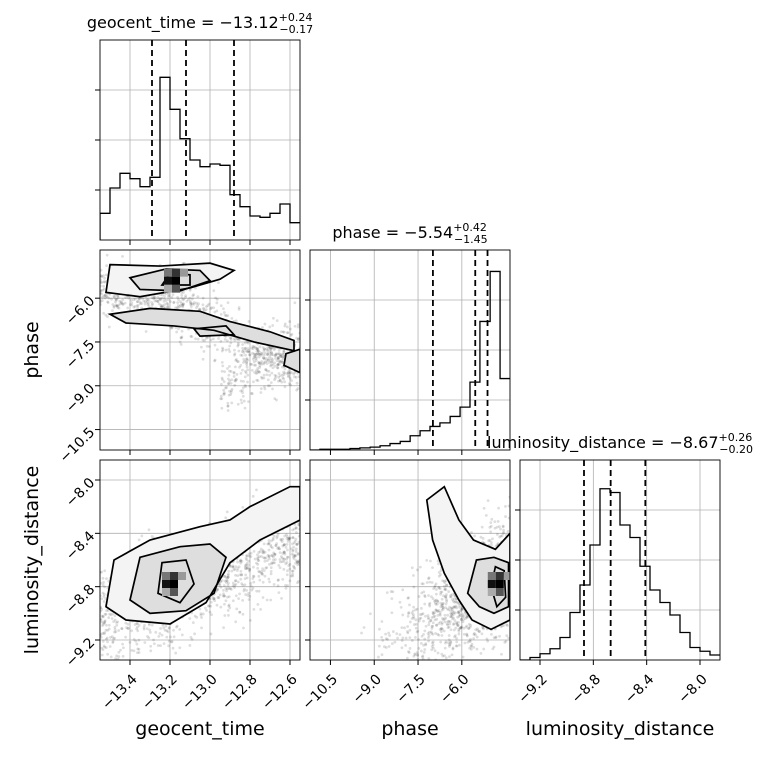 Image resolution: width=760 pixels, height=760 pixels. Describe the element at coordinates (620, 560) in the screenshot. I see `panel-frame` at that location.